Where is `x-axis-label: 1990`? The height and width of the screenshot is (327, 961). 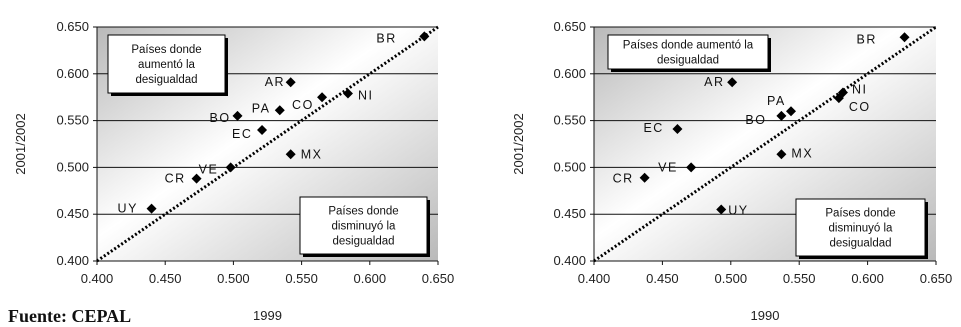
x-axis-label: 1990 is located at coordinates (765, 315).